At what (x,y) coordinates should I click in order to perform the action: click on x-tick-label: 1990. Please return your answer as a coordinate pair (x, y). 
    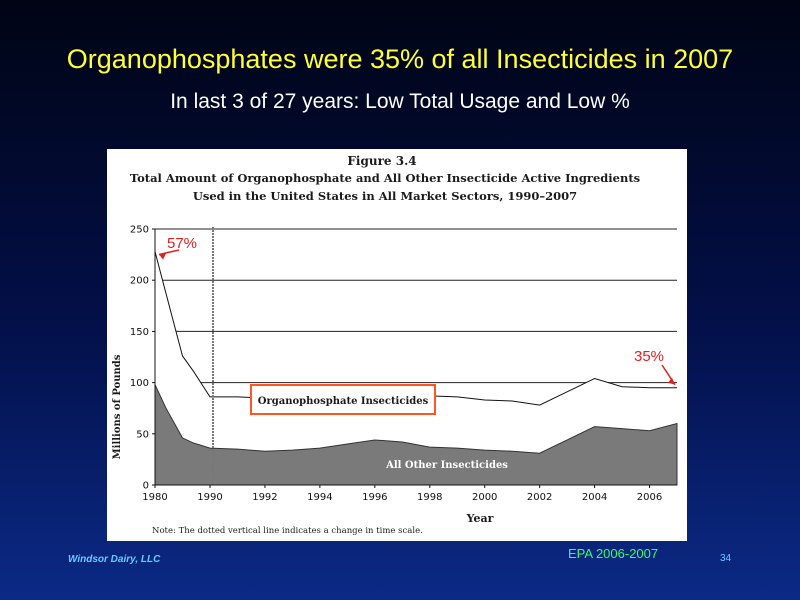
    Looking at the image, I should click on (209, 497).